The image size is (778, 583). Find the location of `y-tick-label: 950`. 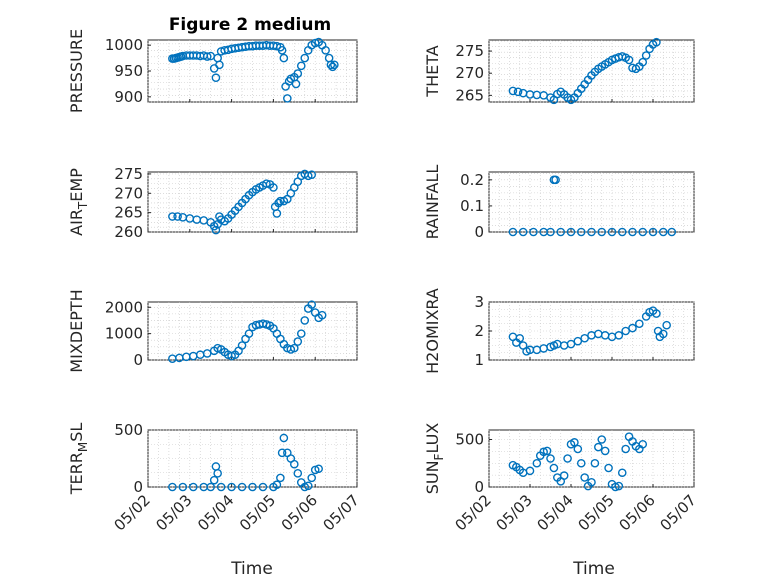

y-tick-label: 950 is located at coordinates (128, 71).